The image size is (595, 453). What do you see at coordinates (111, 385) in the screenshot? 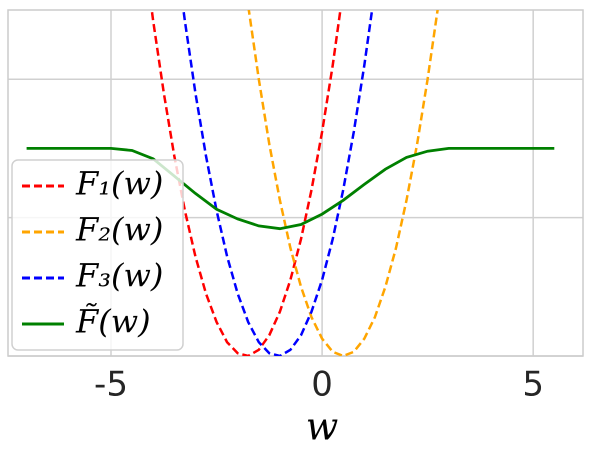
I see `x-tick-label: -5` at bounding box center [111, 385].